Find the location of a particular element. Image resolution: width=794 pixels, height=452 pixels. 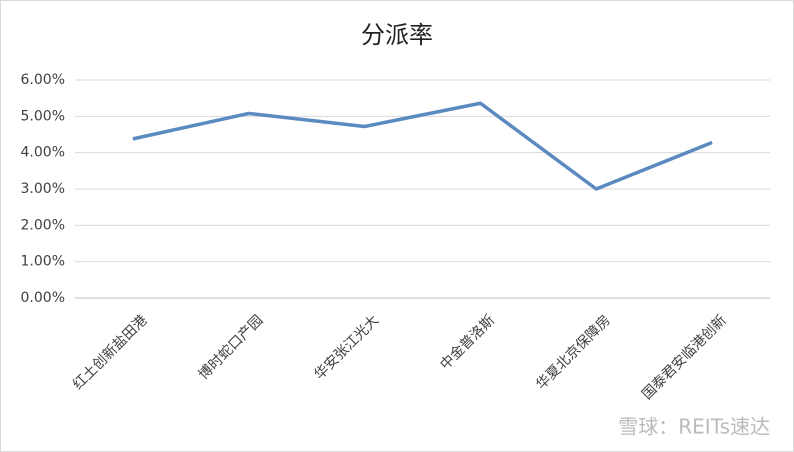

y-tick-label: 6.00% is located at coordinates (43, 80).